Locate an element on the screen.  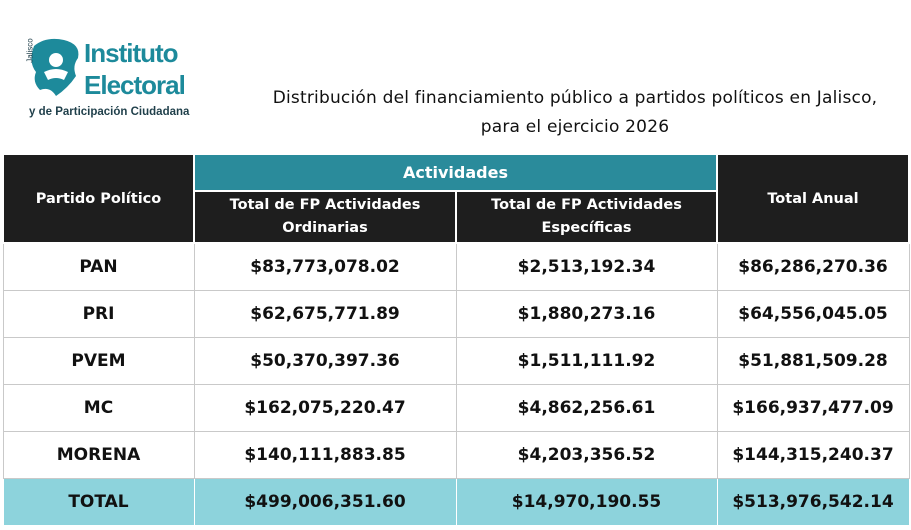
ordinary-cell: $83,773,078.02 is located at coordinates (325, 266).